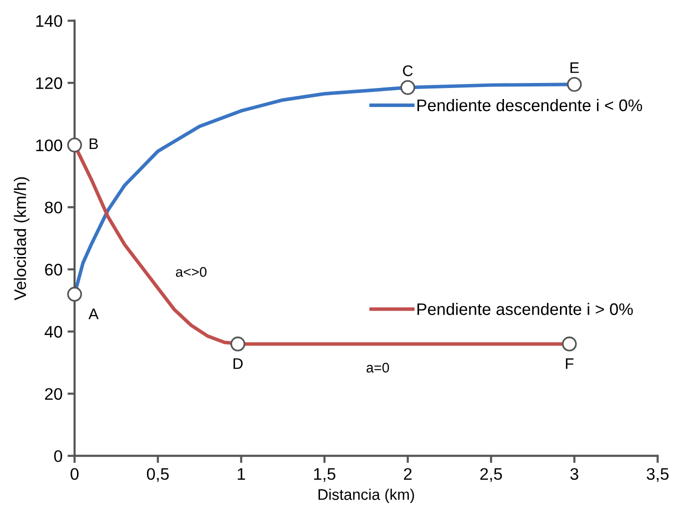  What do you see at coordinates (657, 475) in the screenshot?
I see `x-tick-label: 3,5` at bounding box center [657, 475].